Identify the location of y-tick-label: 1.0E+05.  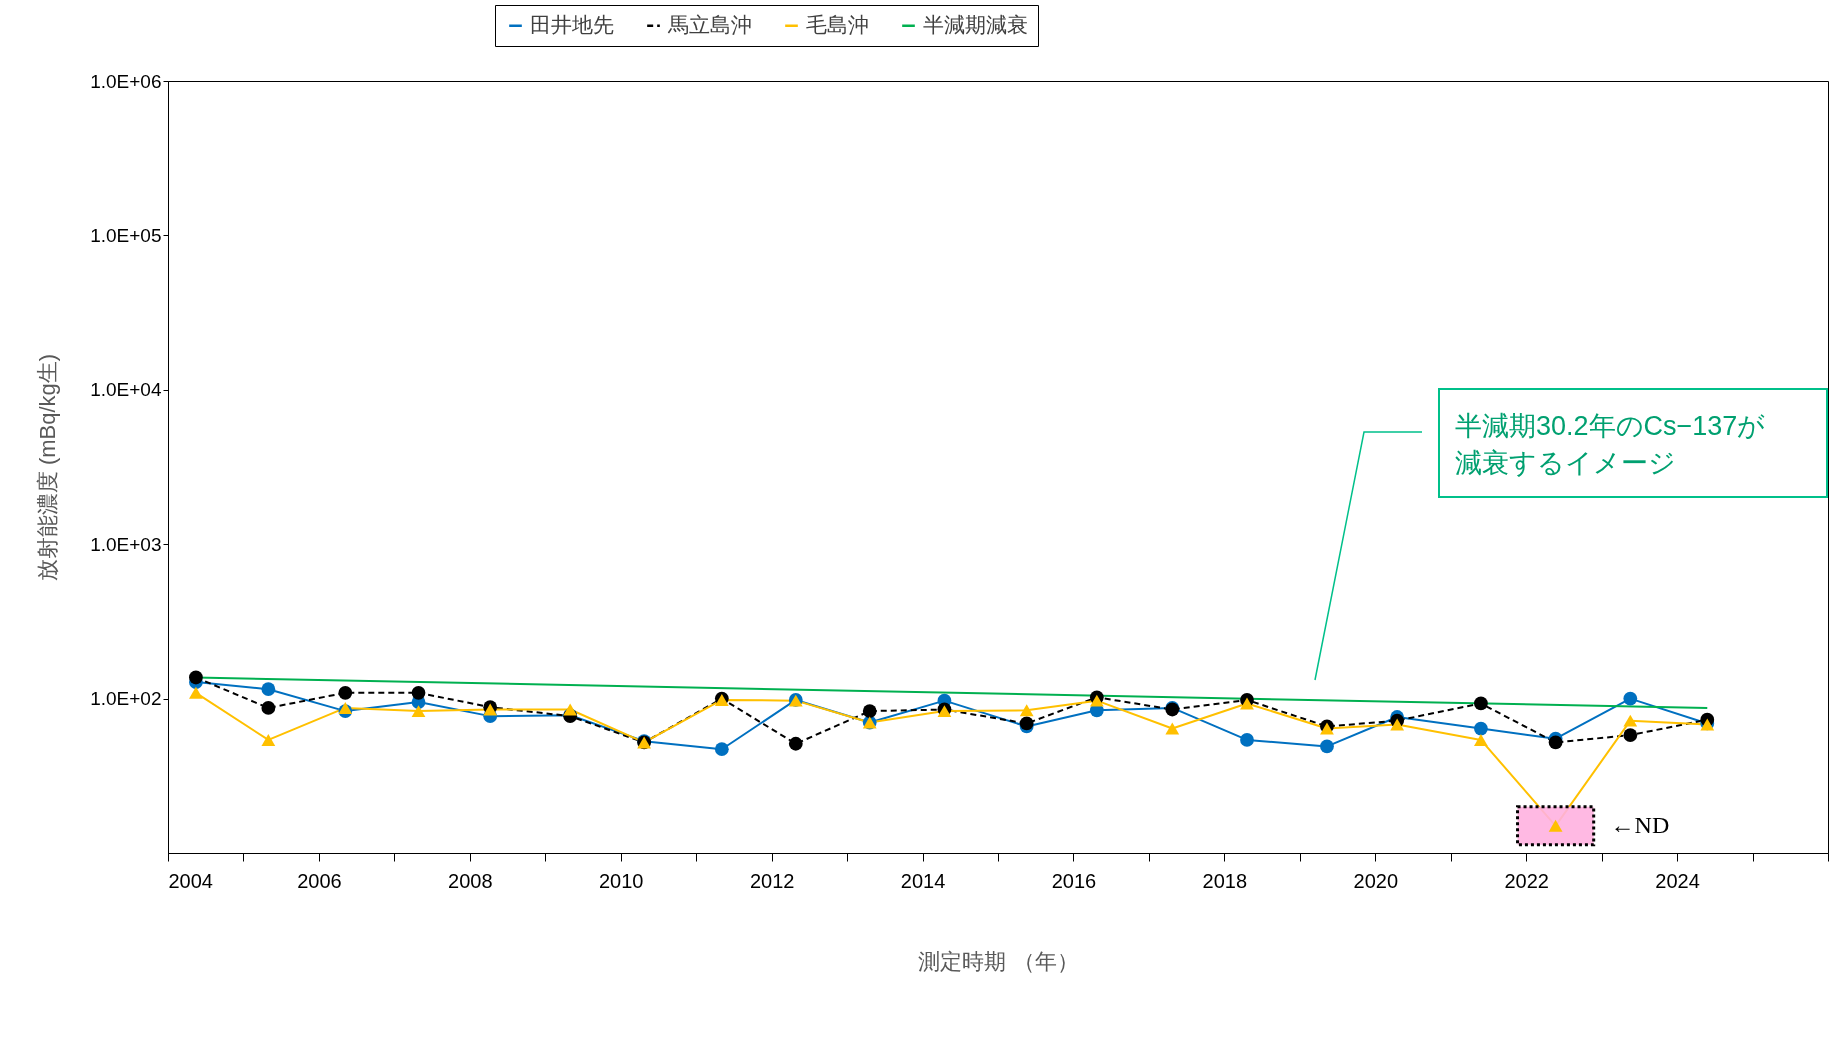
(126, 235).